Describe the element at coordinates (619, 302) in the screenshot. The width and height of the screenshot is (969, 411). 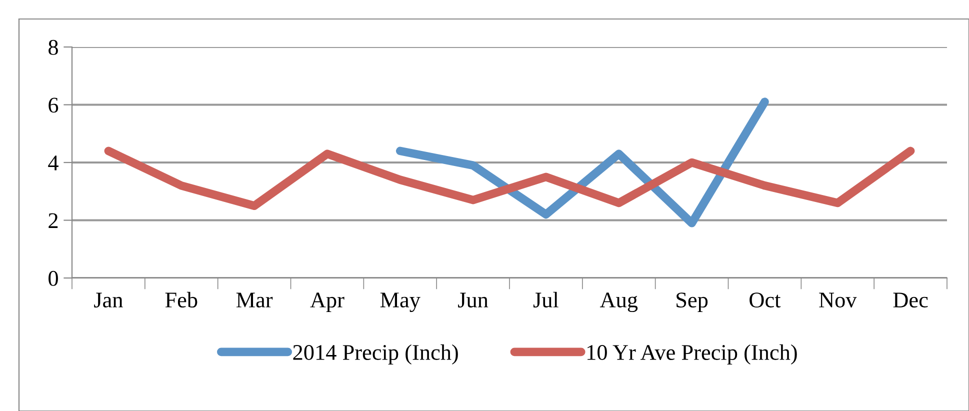
I see `x-tick-label: Aug` at that location.